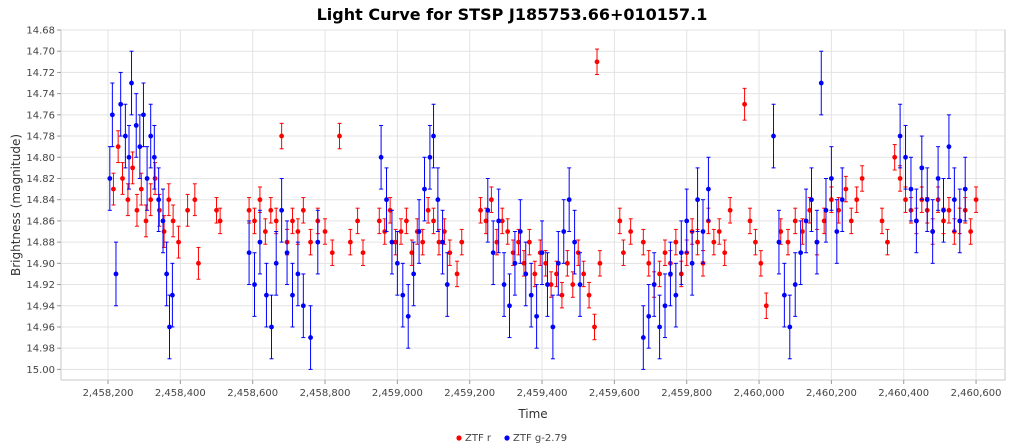 The image size is (1024, 448). What do you see at coordinates (469, 393) in the screenshot?
I see `x-tick-label: 2,459,200` at bounding box center [469, 393].